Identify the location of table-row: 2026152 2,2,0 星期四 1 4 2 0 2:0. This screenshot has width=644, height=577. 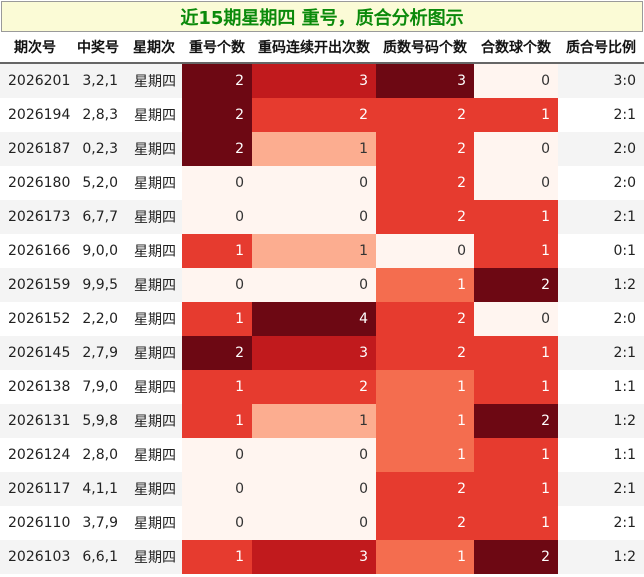
(322, 319).